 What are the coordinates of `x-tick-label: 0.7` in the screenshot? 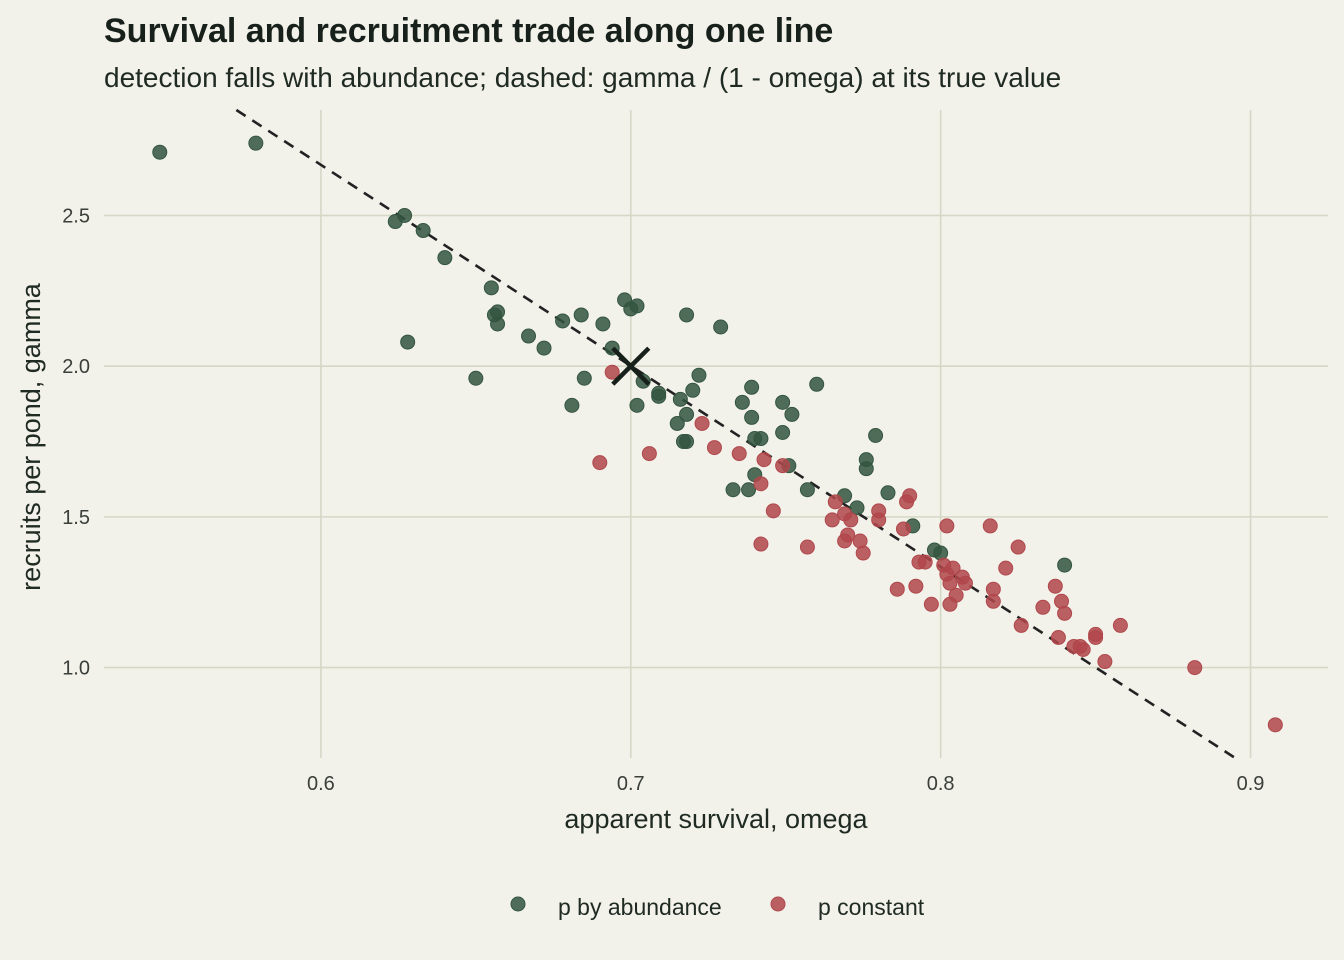 It's located at (631, 784).